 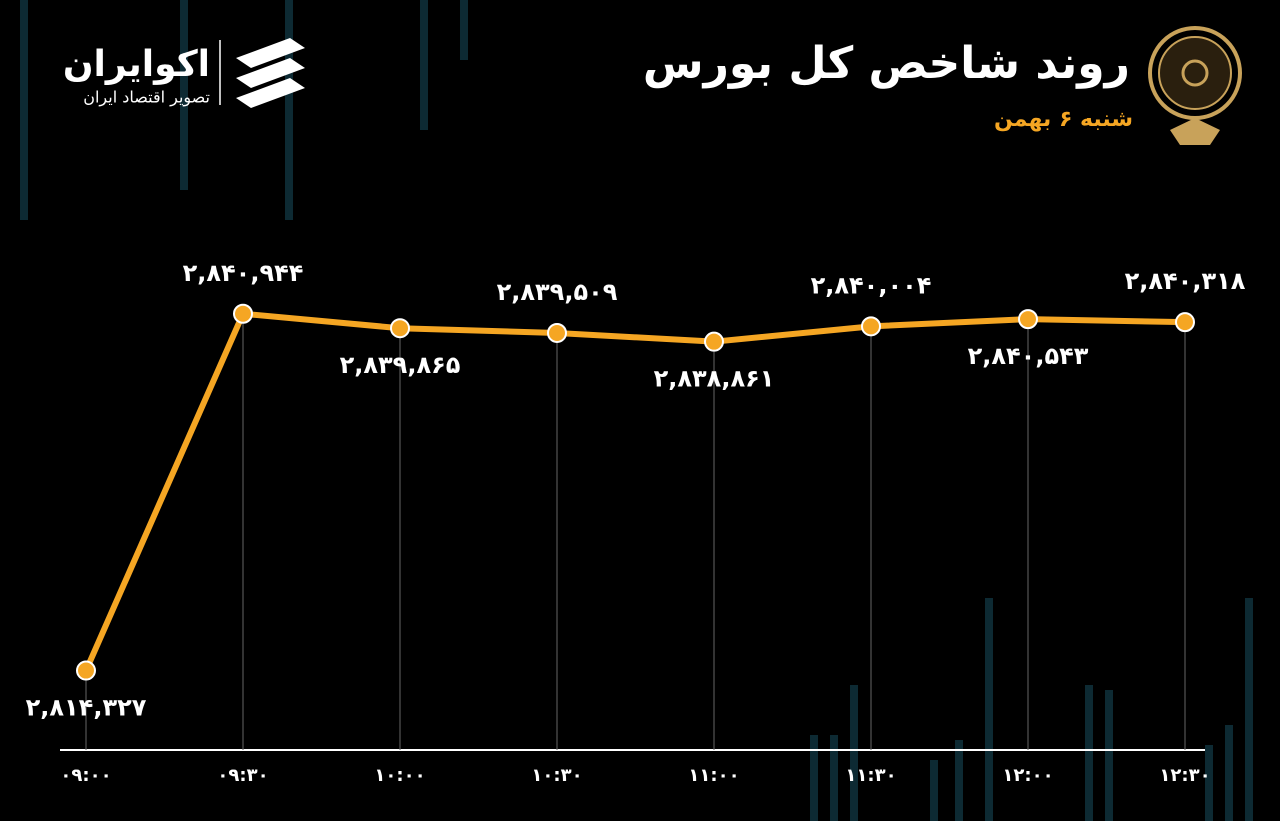 What do you see at coordinates (136, 64) in the screenshot?
I see `brand-name: اکوایران` at bounding box center [136, 64].